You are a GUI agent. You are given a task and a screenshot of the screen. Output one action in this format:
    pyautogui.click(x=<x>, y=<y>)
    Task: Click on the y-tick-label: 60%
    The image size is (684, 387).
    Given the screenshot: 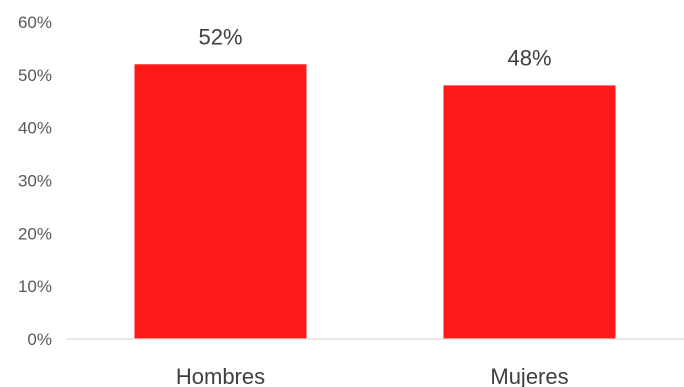 What is the action you would take?
    pyautogui.click(x=35, y=22)
    